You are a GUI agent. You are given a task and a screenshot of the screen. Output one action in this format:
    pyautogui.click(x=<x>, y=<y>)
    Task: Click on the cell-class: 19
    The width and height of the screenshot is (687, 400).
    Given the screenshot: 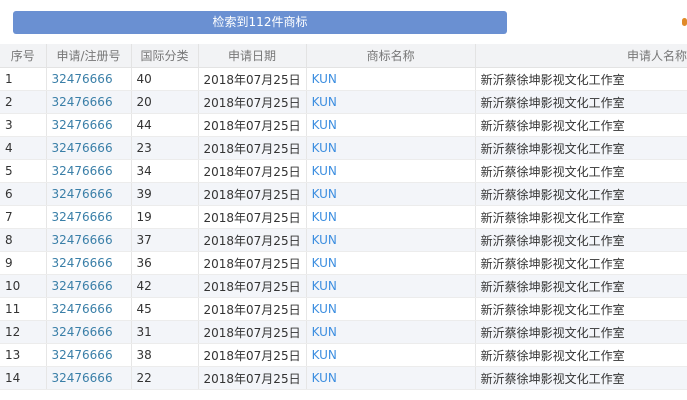 What is the action you would take?
    pyautogui.click(x=165, y=217)
    